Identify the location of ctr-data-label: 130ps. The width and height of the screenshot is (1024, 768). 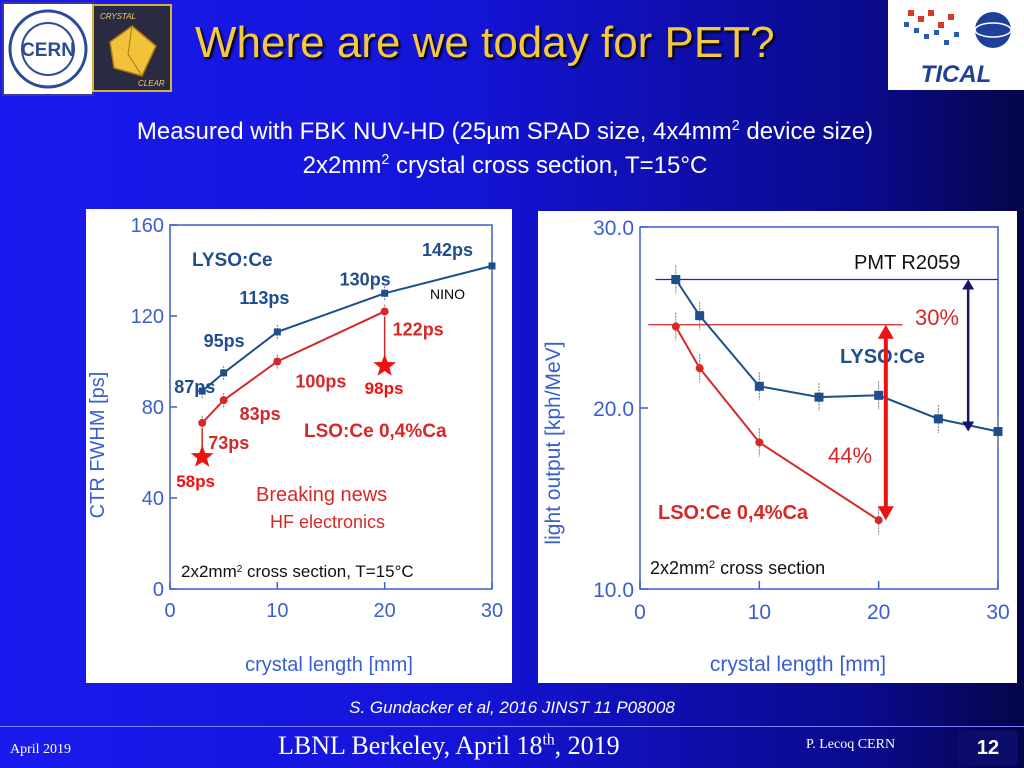
(365, 279).